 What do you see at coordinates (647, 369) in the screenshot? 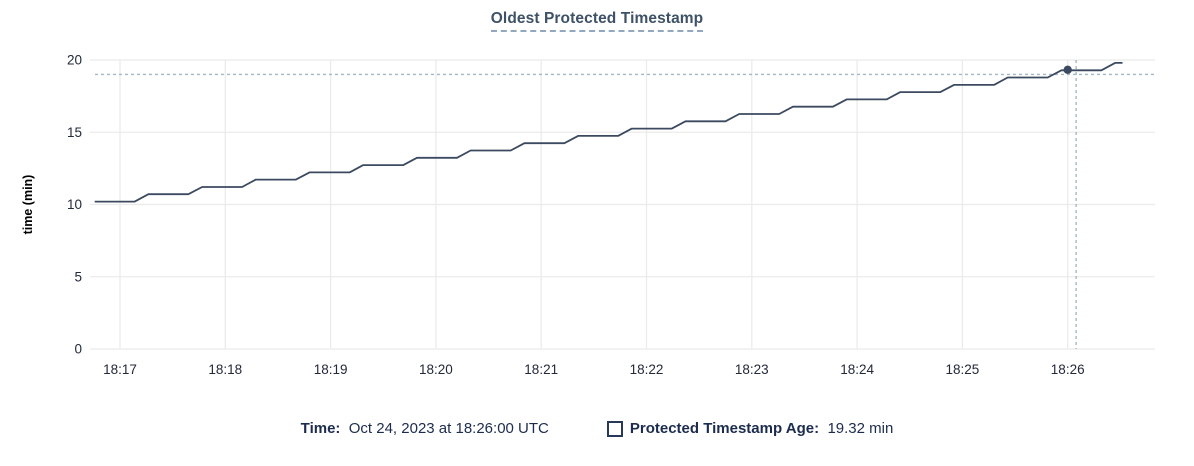
I see `x-tick-label: 18:22` at bounding box center [647, 369].